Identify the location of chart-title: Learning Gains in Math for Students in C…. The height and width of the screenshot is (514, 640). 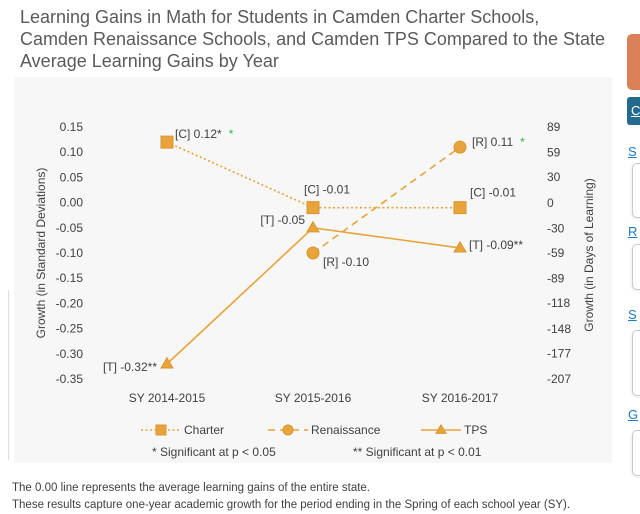
(312, 39).